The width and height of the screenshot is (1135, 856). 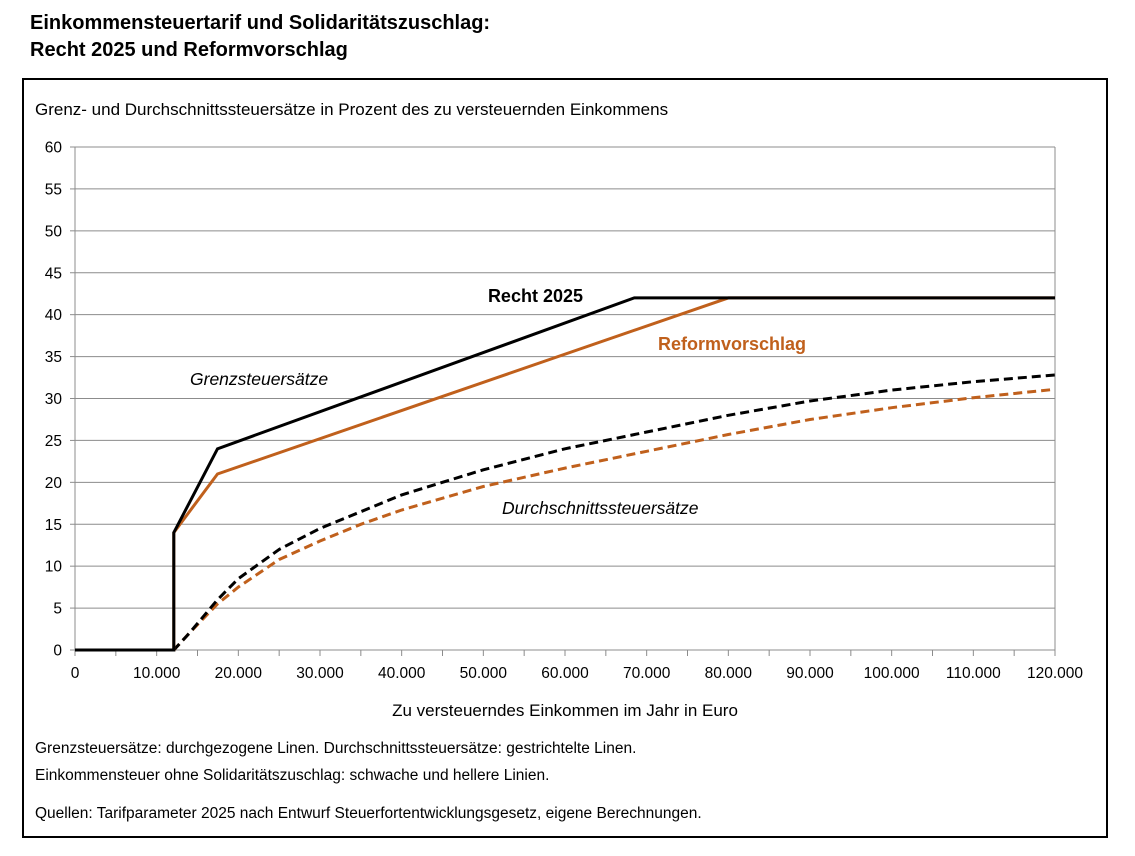 I want to click on x-tick-label: 90.000, so click(x=810, y=673).